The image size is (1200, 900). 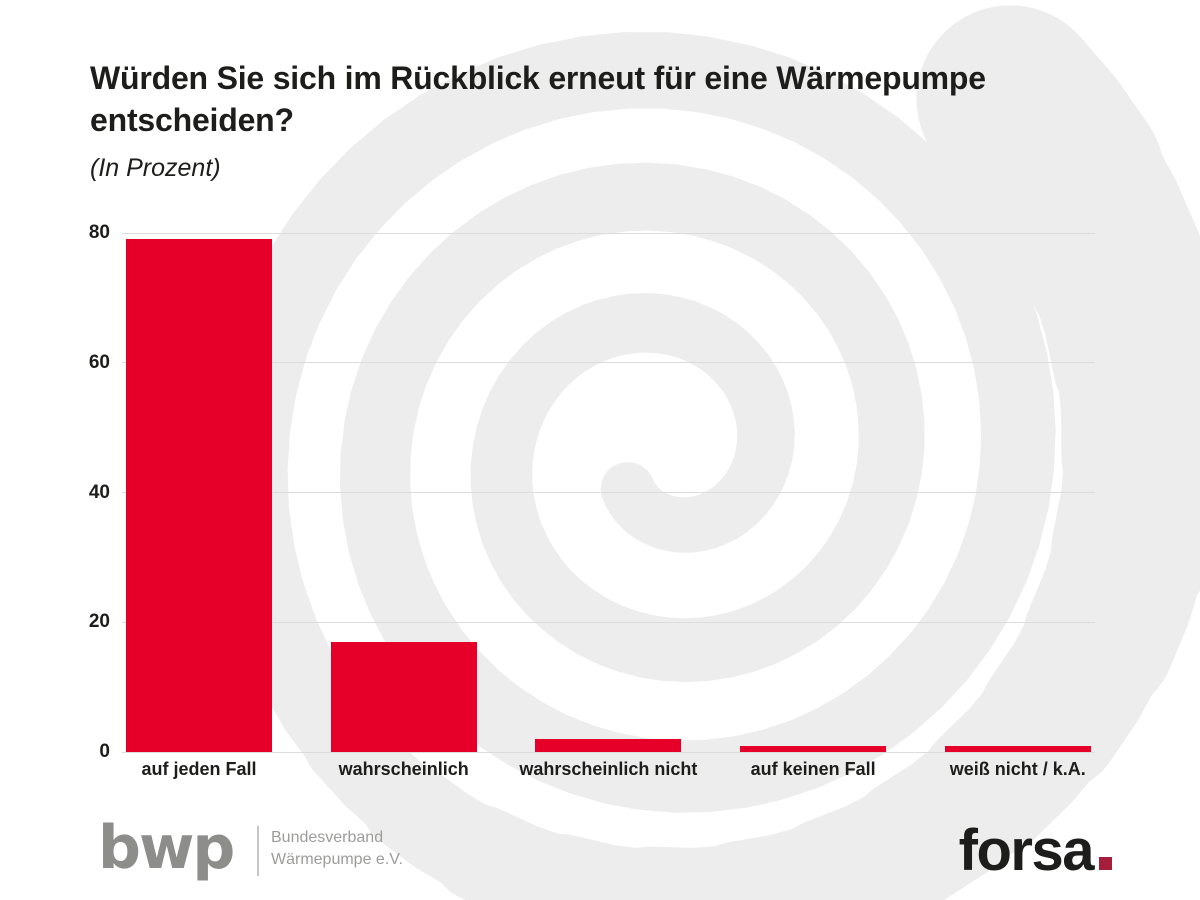 What do you see at coordinates (403, 769) in the screenshot?
I see `x-category-label-2: wahrscheinlich` at bounding box center [403, 769].